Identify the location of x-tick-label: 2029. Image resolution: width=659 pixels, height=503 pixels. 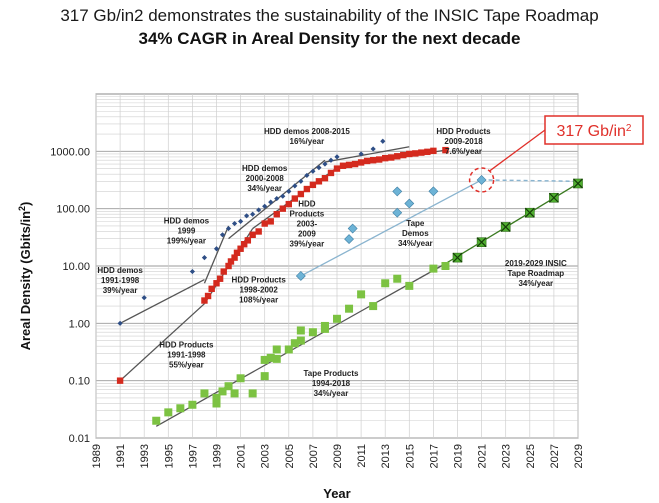
(579, 456).